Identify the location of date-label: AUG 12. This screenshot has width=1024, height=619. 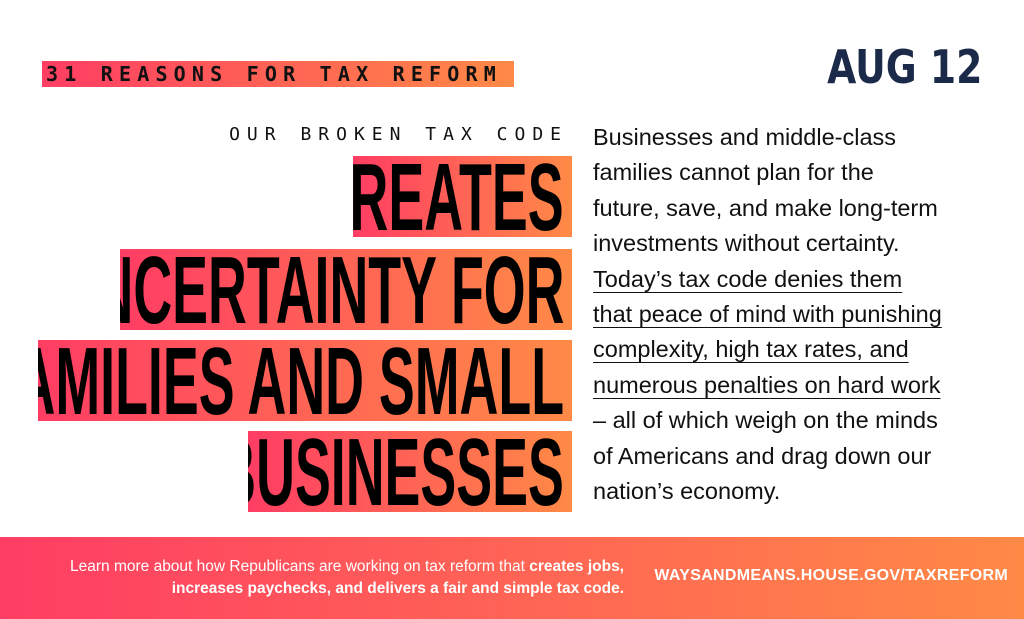
(904, 67).